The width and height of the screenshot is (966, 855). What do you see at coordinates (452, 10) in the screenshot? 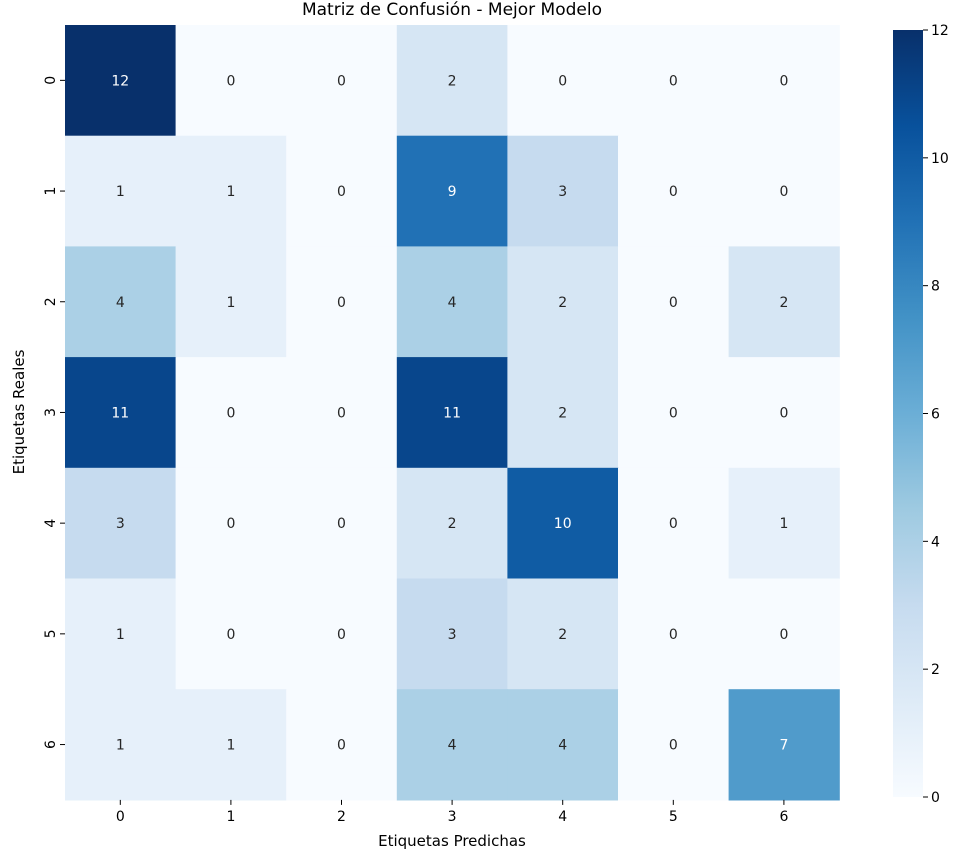
I see `chart-title: Matriz de Confusión - Mejor Modelo` at bounding box center [452, 10].